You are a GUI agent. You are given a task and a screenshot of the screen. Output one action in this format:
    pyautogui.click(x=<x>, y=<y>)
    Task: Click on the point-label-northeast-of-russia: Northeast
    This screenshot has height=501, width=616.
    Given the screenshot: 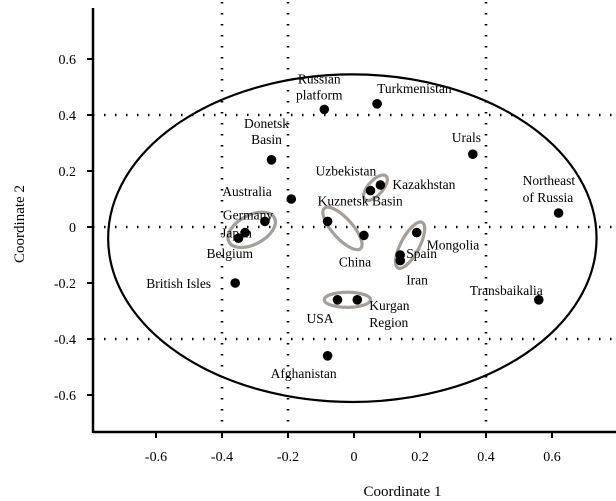 What is the action you would take?
    pyautogui.click(x=549, y=180)
    